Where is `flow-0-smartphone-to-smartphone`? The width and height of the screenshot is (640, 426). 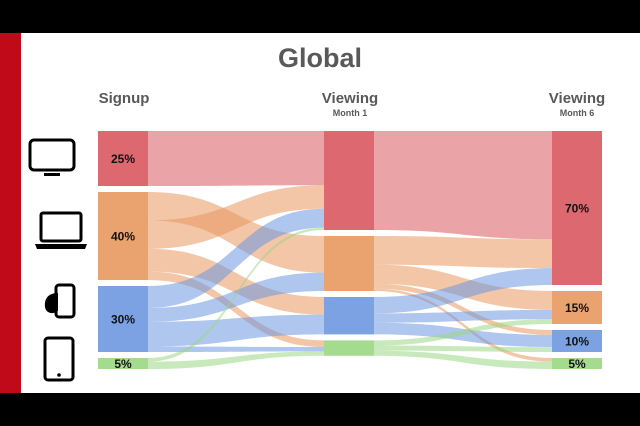
flow-0-smartphone-to-smartphone is located at coordinates (236, 330).